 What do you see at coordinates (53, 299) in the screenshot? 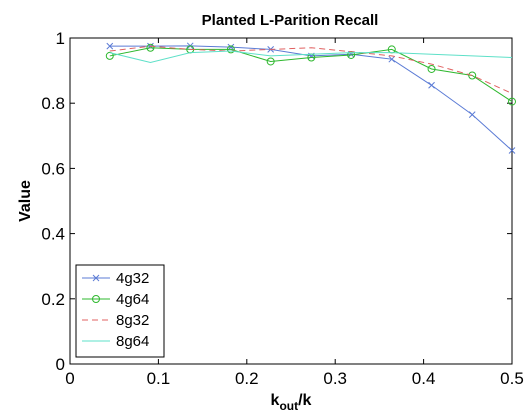
I see `y-tick-label: 0.2` at bounding box center [53, 299].